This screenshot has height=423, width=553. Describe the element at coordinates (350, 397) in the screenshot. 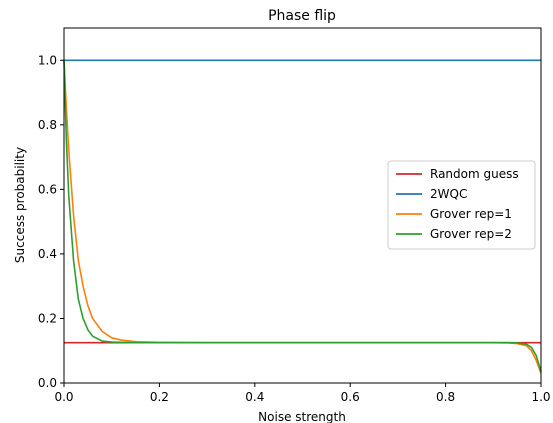

I see `x-tick-label: 0.6` at that location.